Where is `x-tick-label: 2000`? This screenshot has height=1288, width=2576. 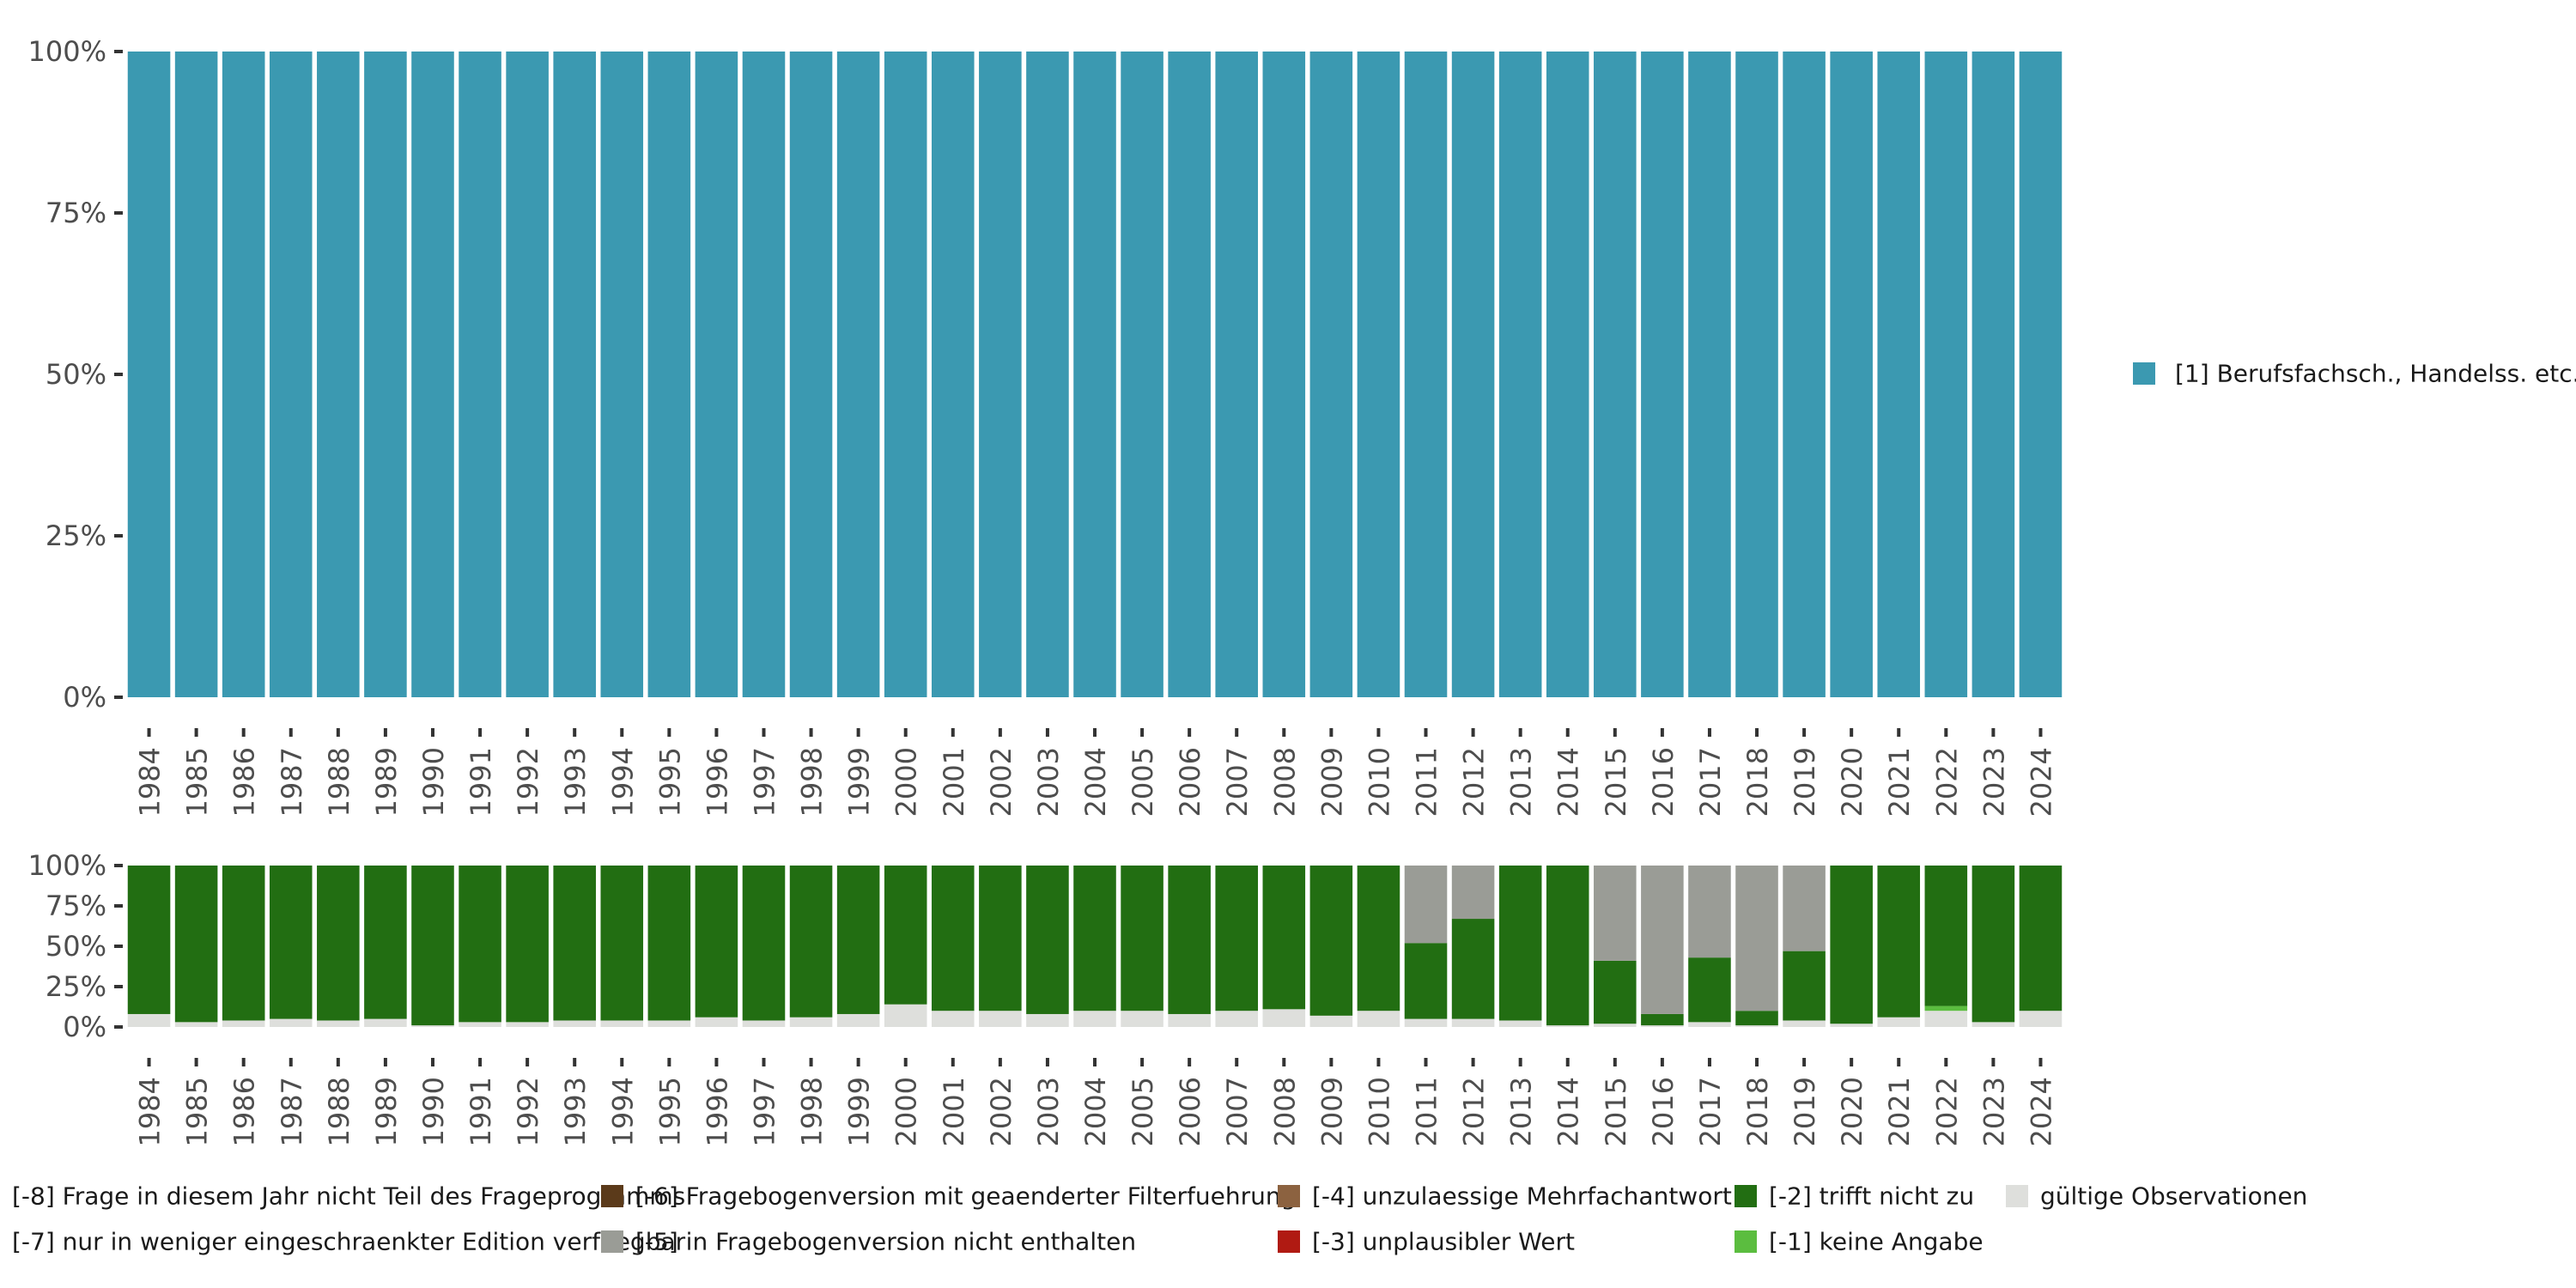 x-tick-label: 2000 is located at coordinates (907, 1111).